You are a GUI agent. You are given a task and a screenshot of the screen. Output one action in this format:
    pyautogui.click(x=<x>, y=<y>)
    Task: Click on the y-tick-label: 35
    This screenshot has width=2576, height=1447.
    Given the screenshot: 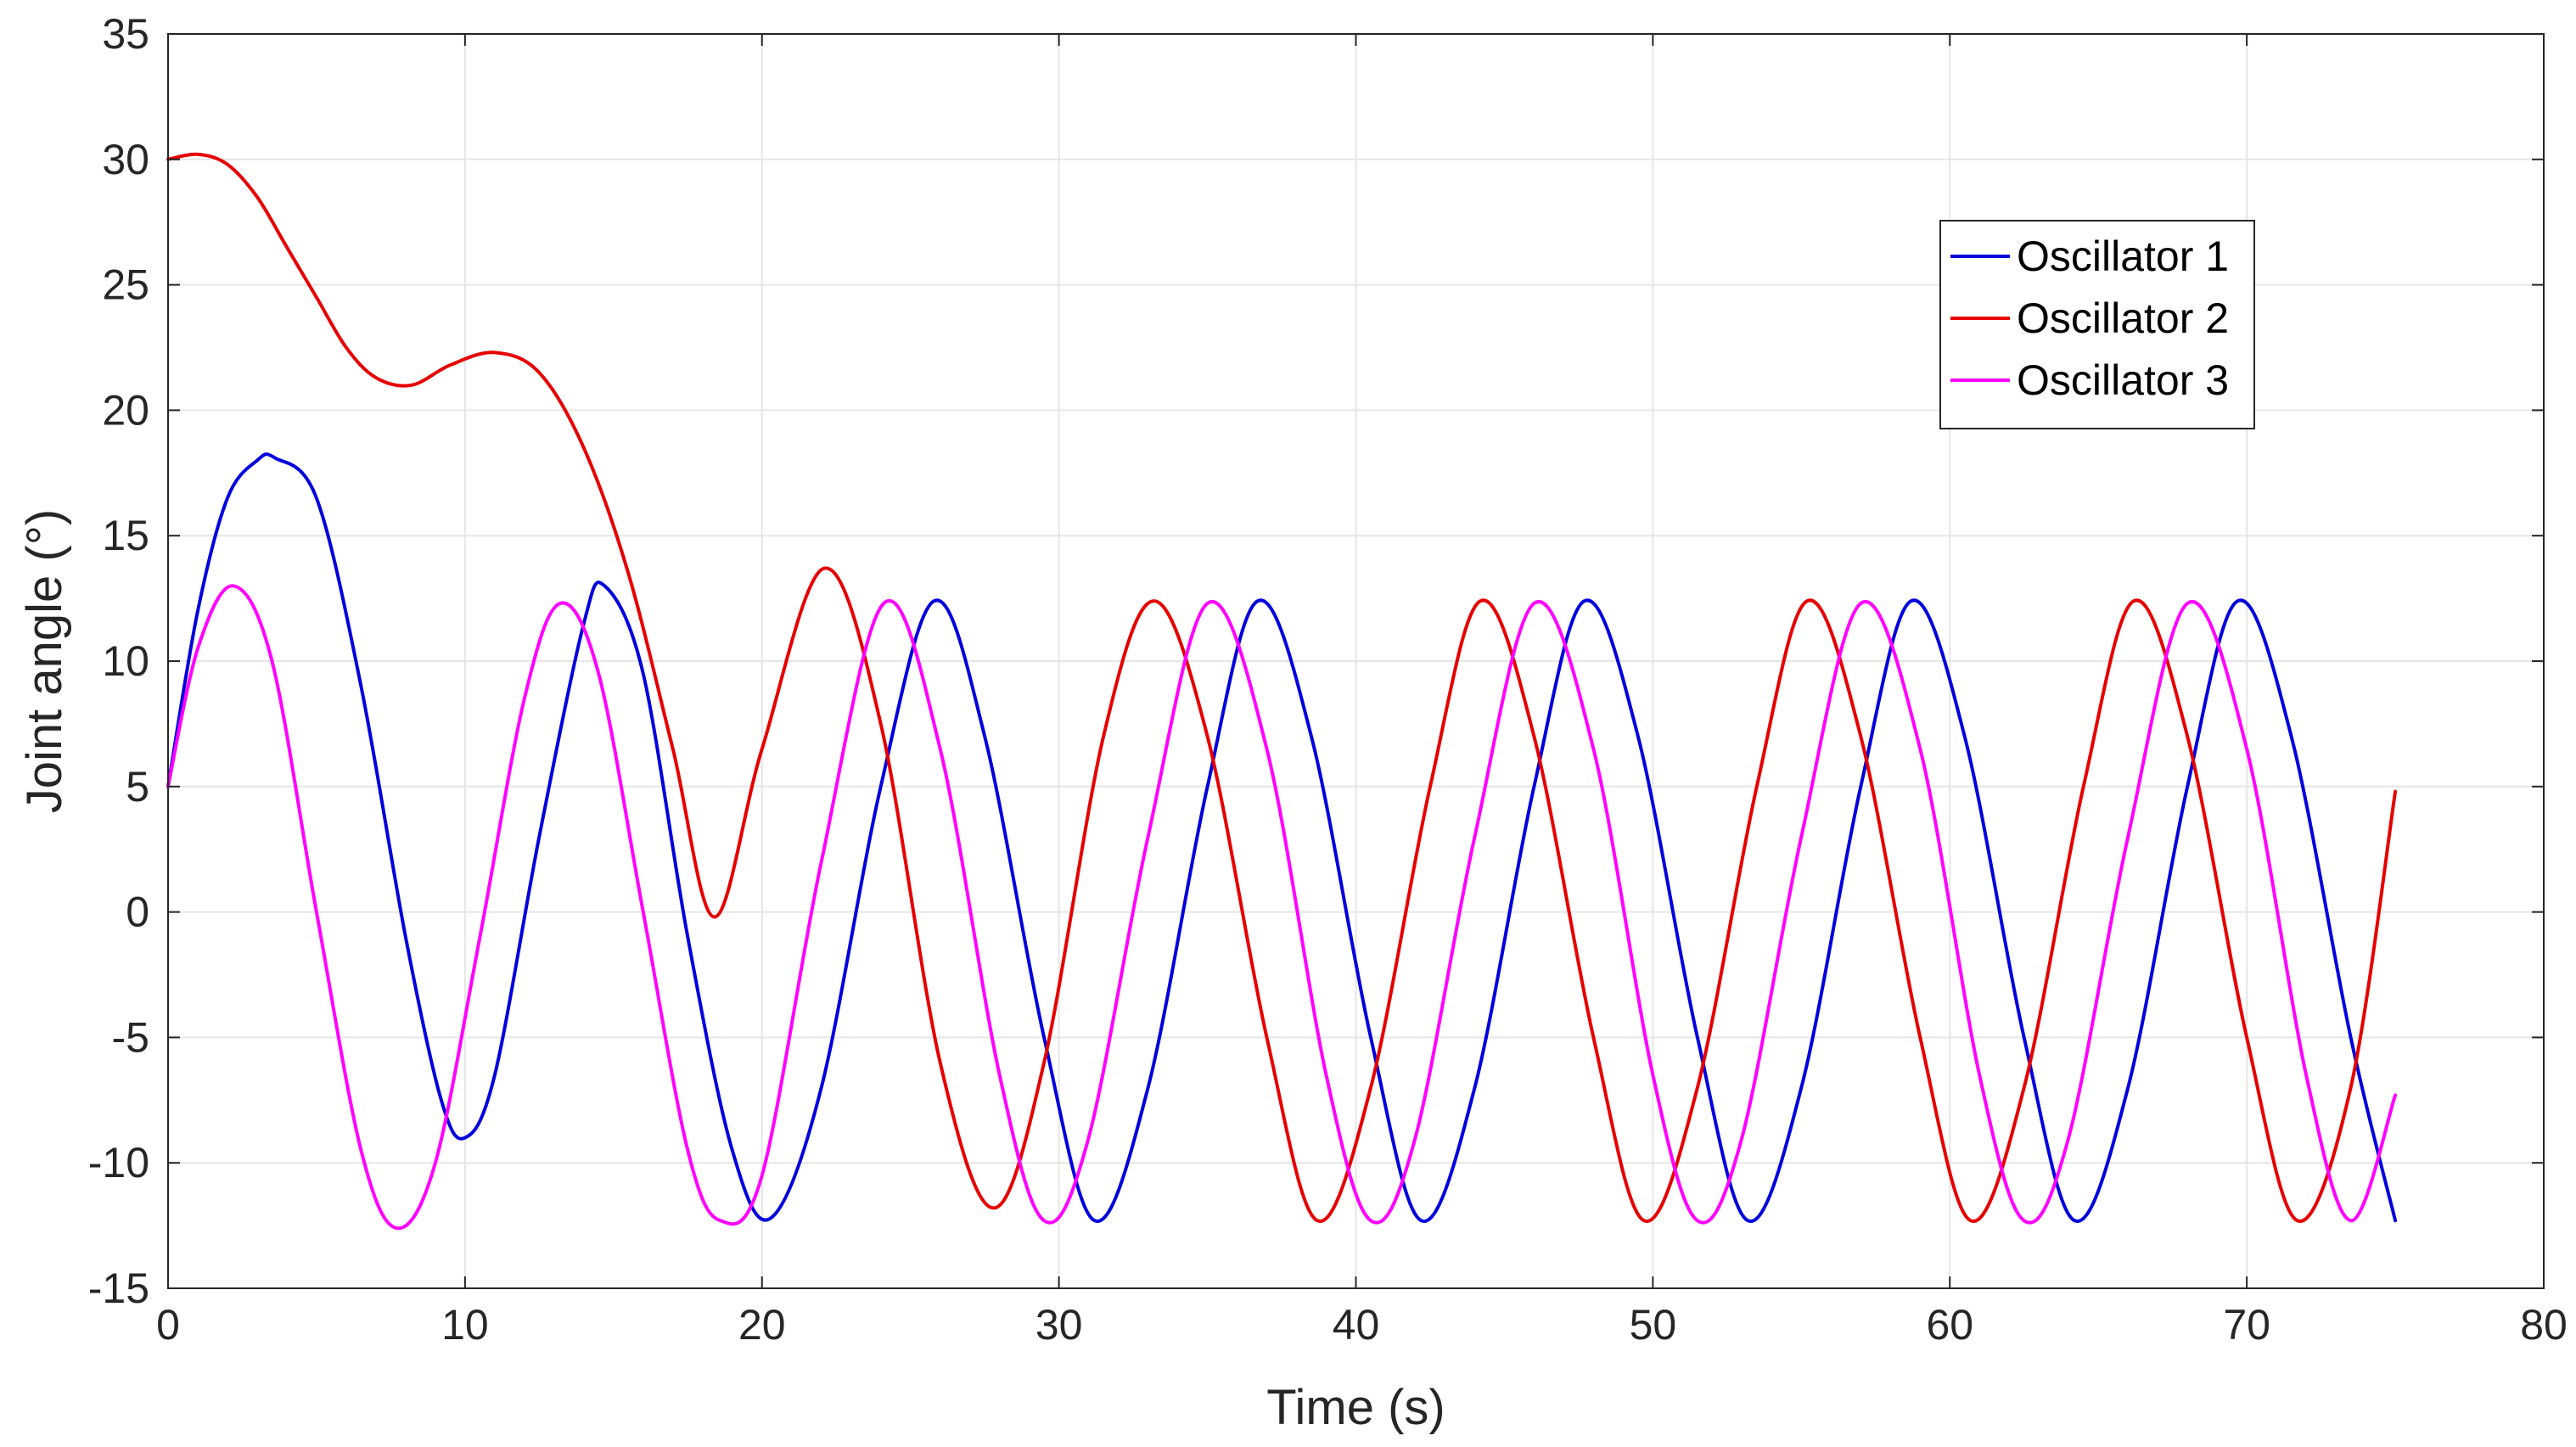 What is the action you would take?
    pyautogui.click(x=125, y=34)
    